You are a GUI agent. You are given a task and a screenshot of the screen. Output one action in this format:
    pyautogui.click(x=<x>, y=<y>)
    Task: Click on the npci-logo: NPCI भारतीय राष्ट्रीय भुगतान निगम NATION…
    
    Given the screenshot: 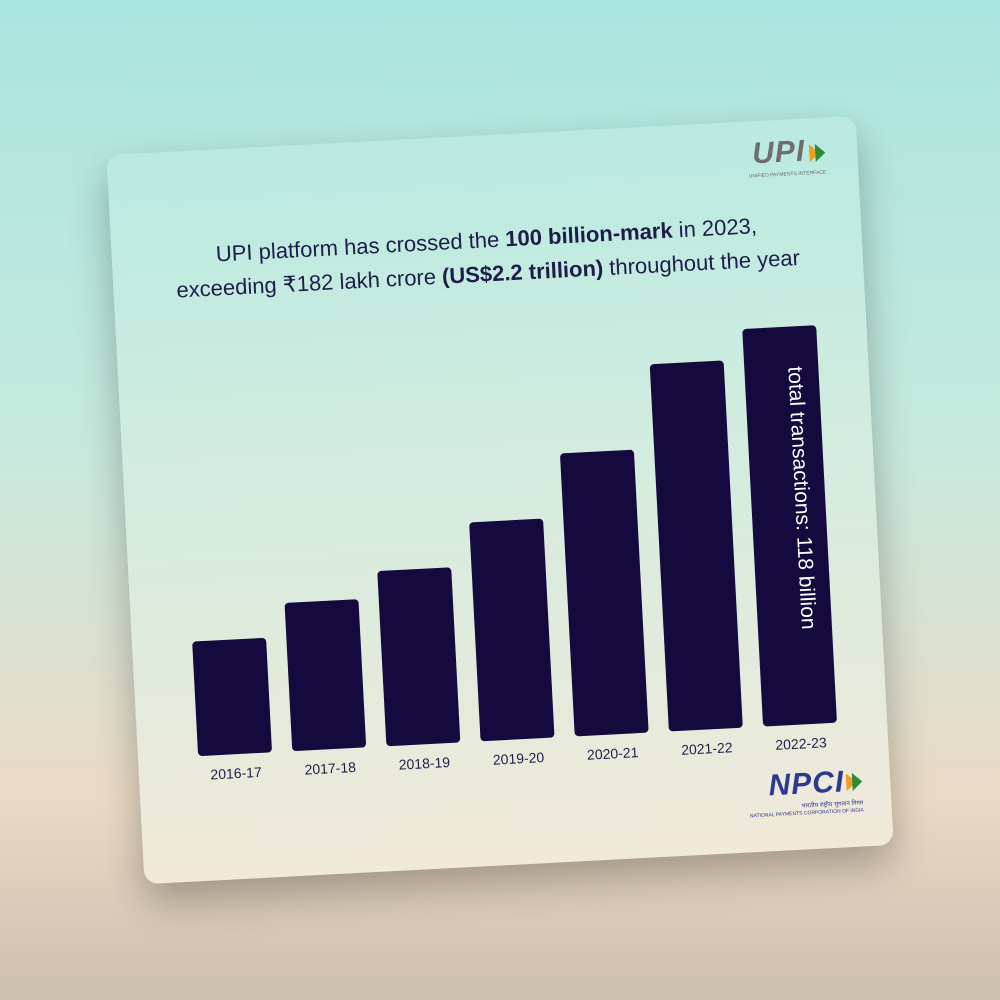 What is the action you would take?
    pyautogui.click(x=803, y=793)
    